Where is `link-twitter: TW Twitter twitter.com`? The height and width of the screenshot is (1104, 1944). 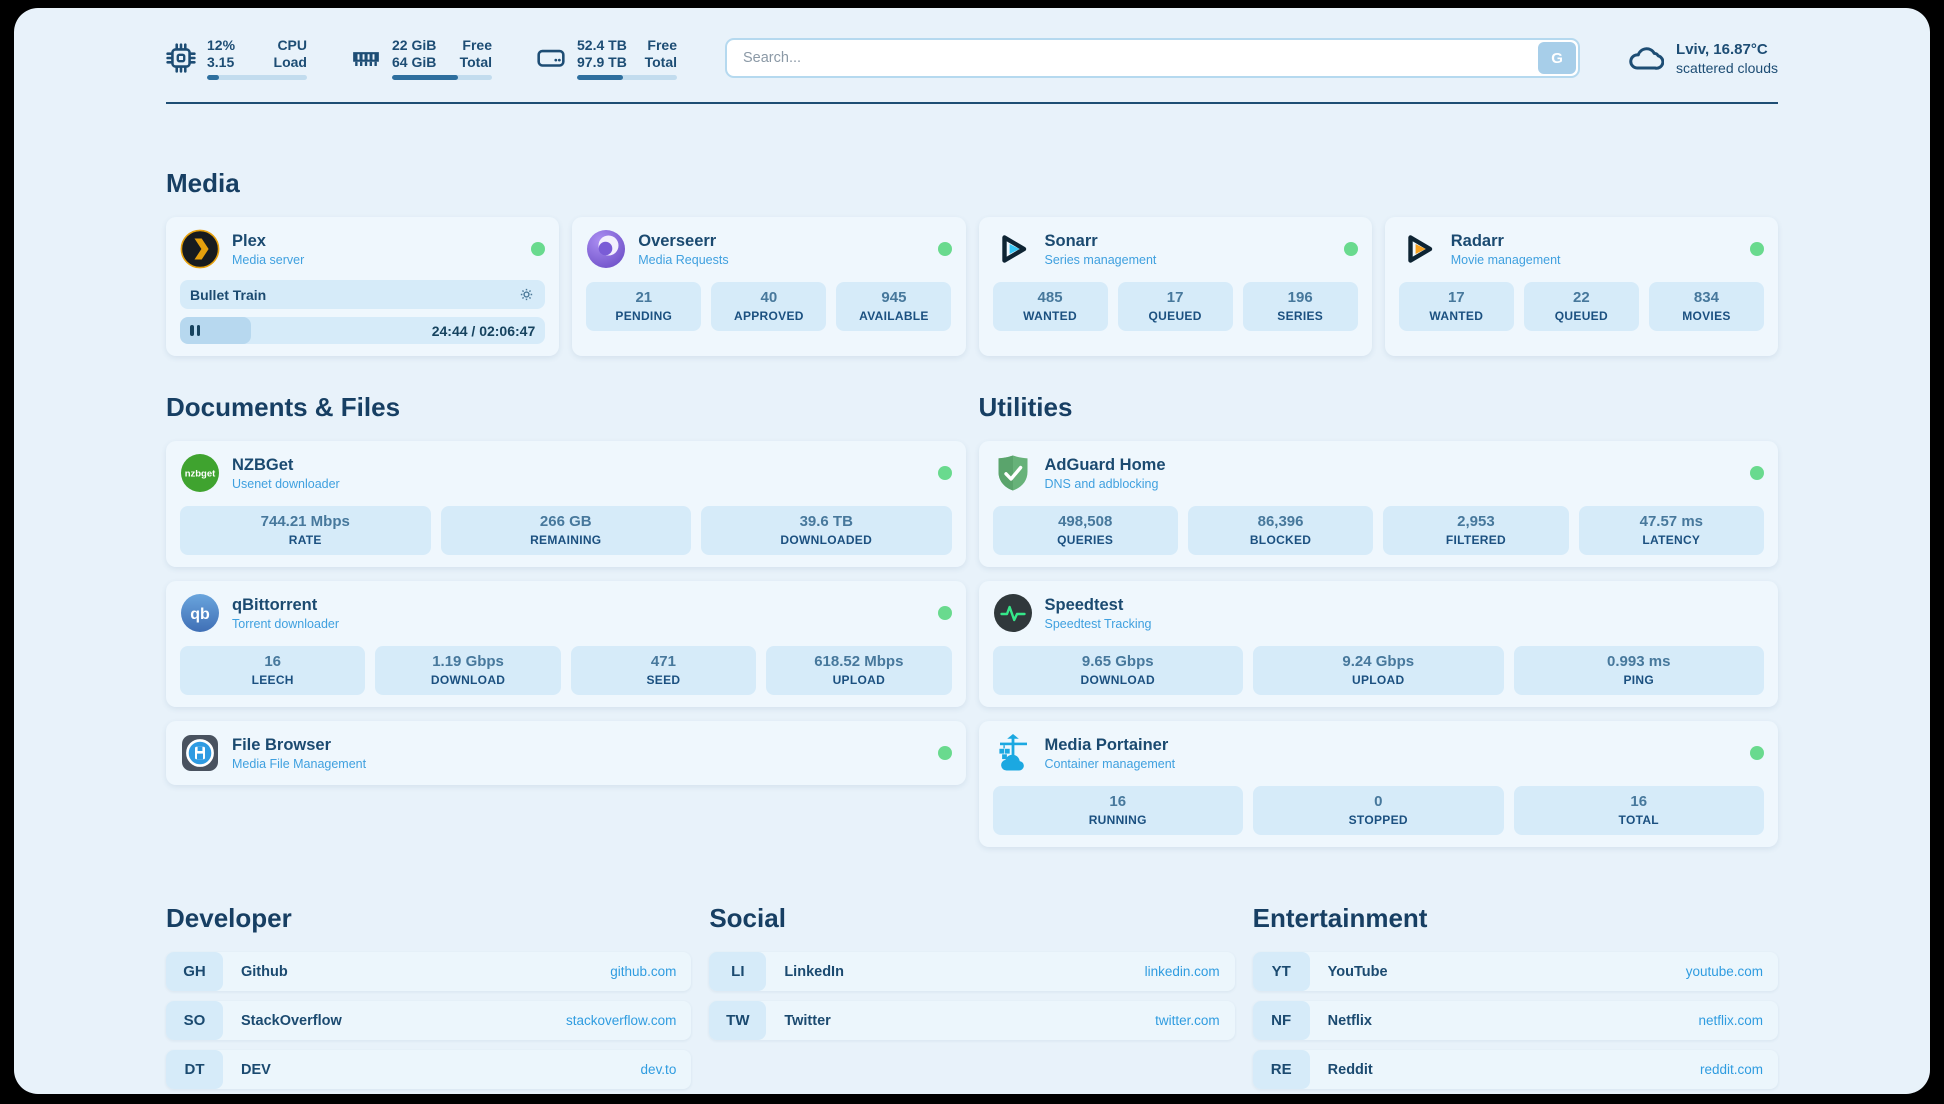 link-twitter: TW Twitter twitter.com is located at coordinates (972, 1020).